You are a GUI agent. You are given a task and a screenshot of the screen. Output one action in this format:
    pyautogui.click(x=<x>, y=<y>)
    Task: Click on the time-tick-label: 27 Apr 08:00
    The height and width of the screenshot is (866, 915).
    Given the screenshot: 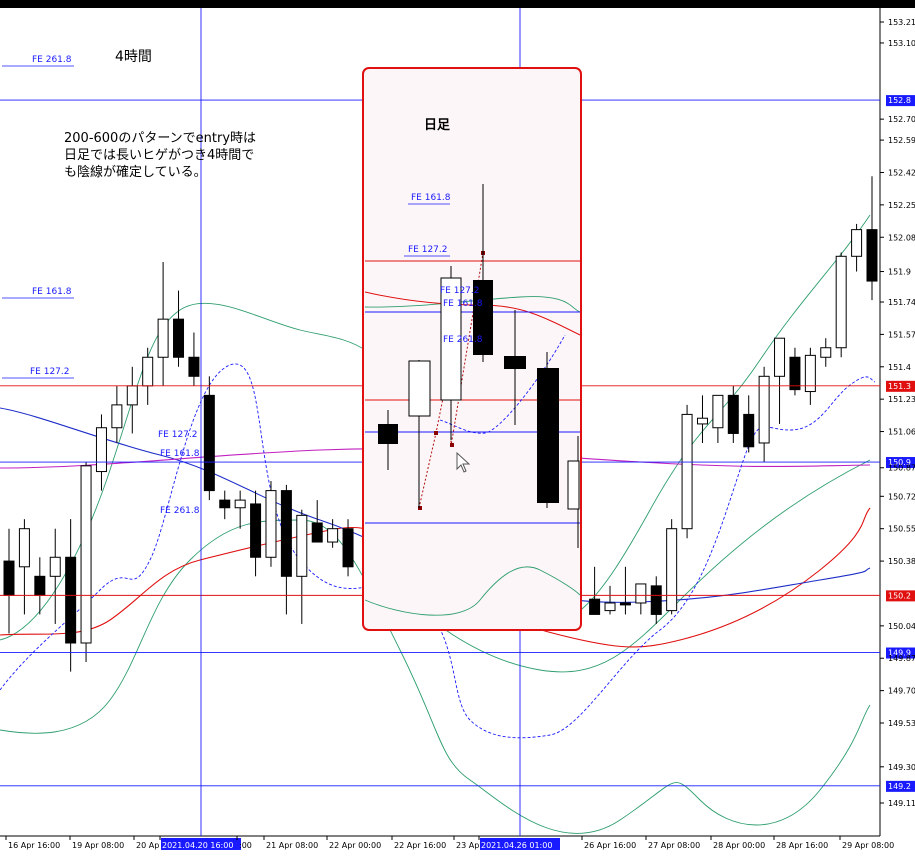 What is the action you would take?
    pyautogui.click(x=674, y=845)
    